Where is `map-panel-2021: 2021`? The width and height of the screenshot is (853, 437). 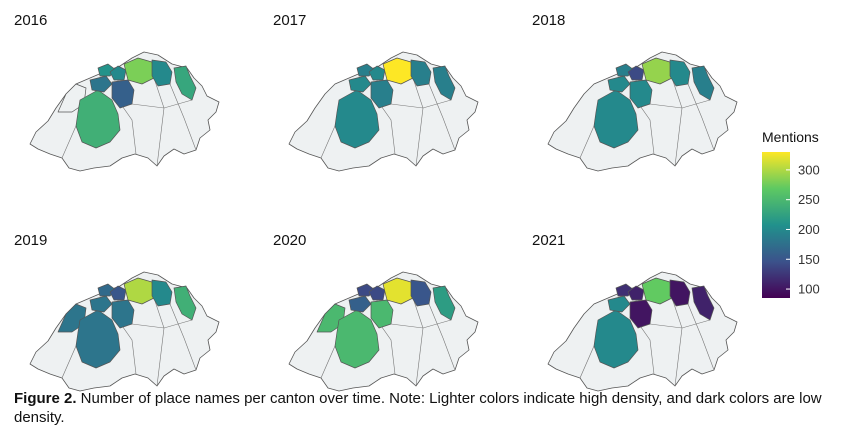 map-panel-2021: 2021 is located at coordinates (635, 312).